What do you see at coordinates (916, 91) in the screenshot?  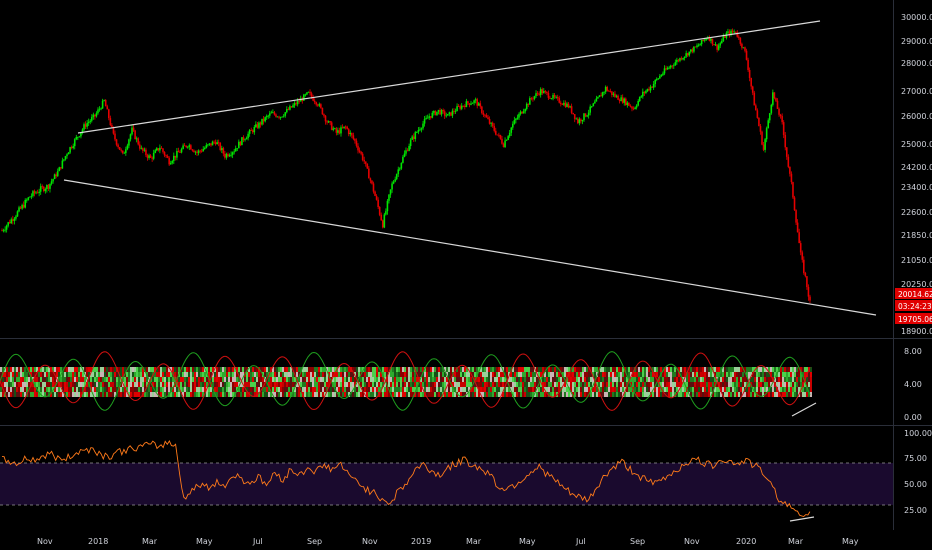 I see `price-axis-label: 27000.00` at bounding box center [916, 91].